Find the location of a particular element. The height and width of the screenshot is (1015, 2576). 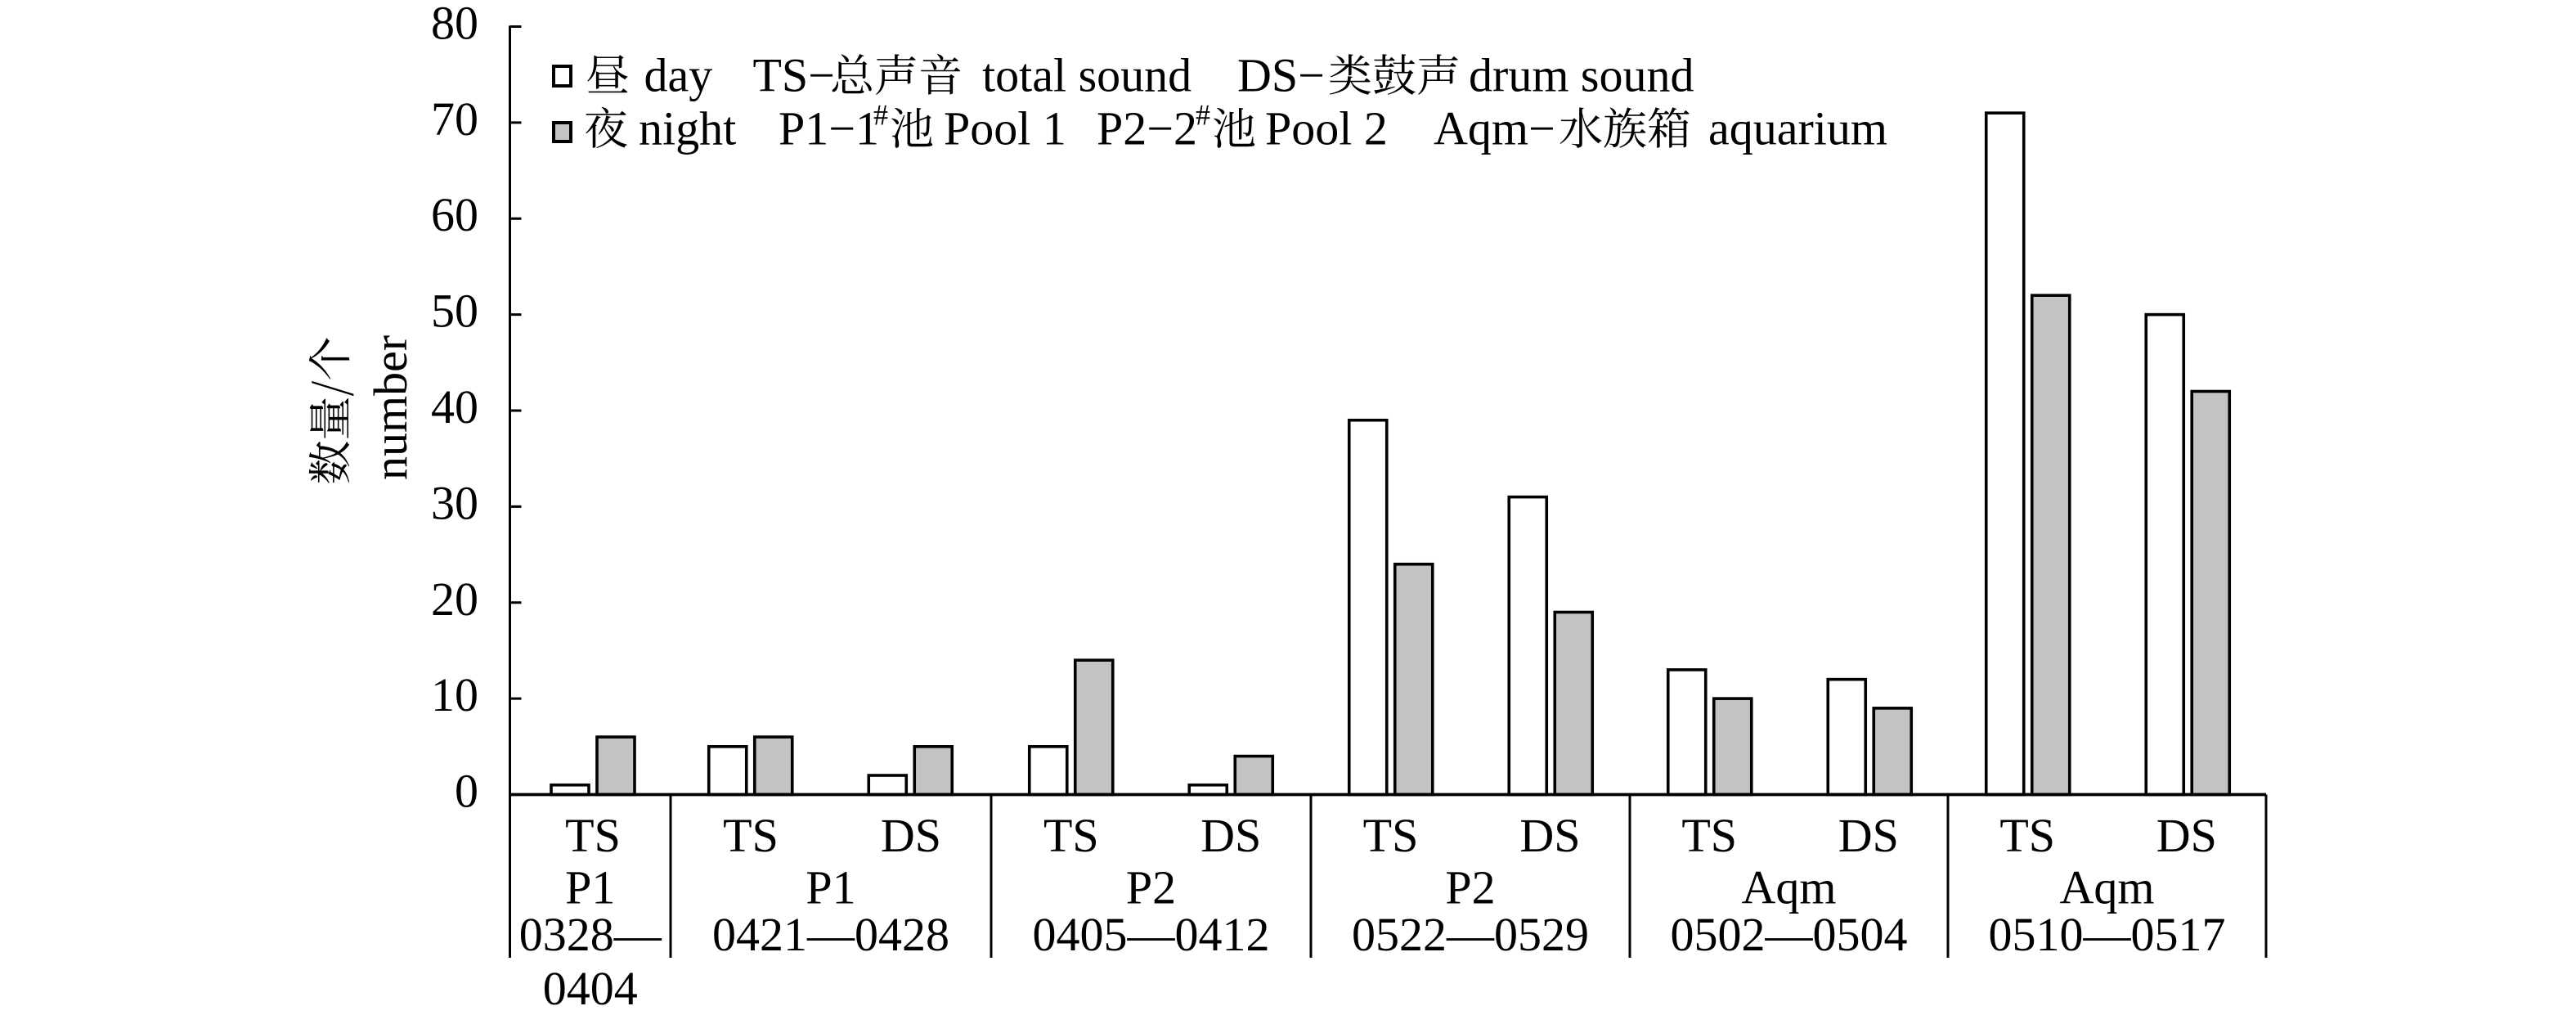

svg-text: aquarium is located at coordinates (1798, 128).